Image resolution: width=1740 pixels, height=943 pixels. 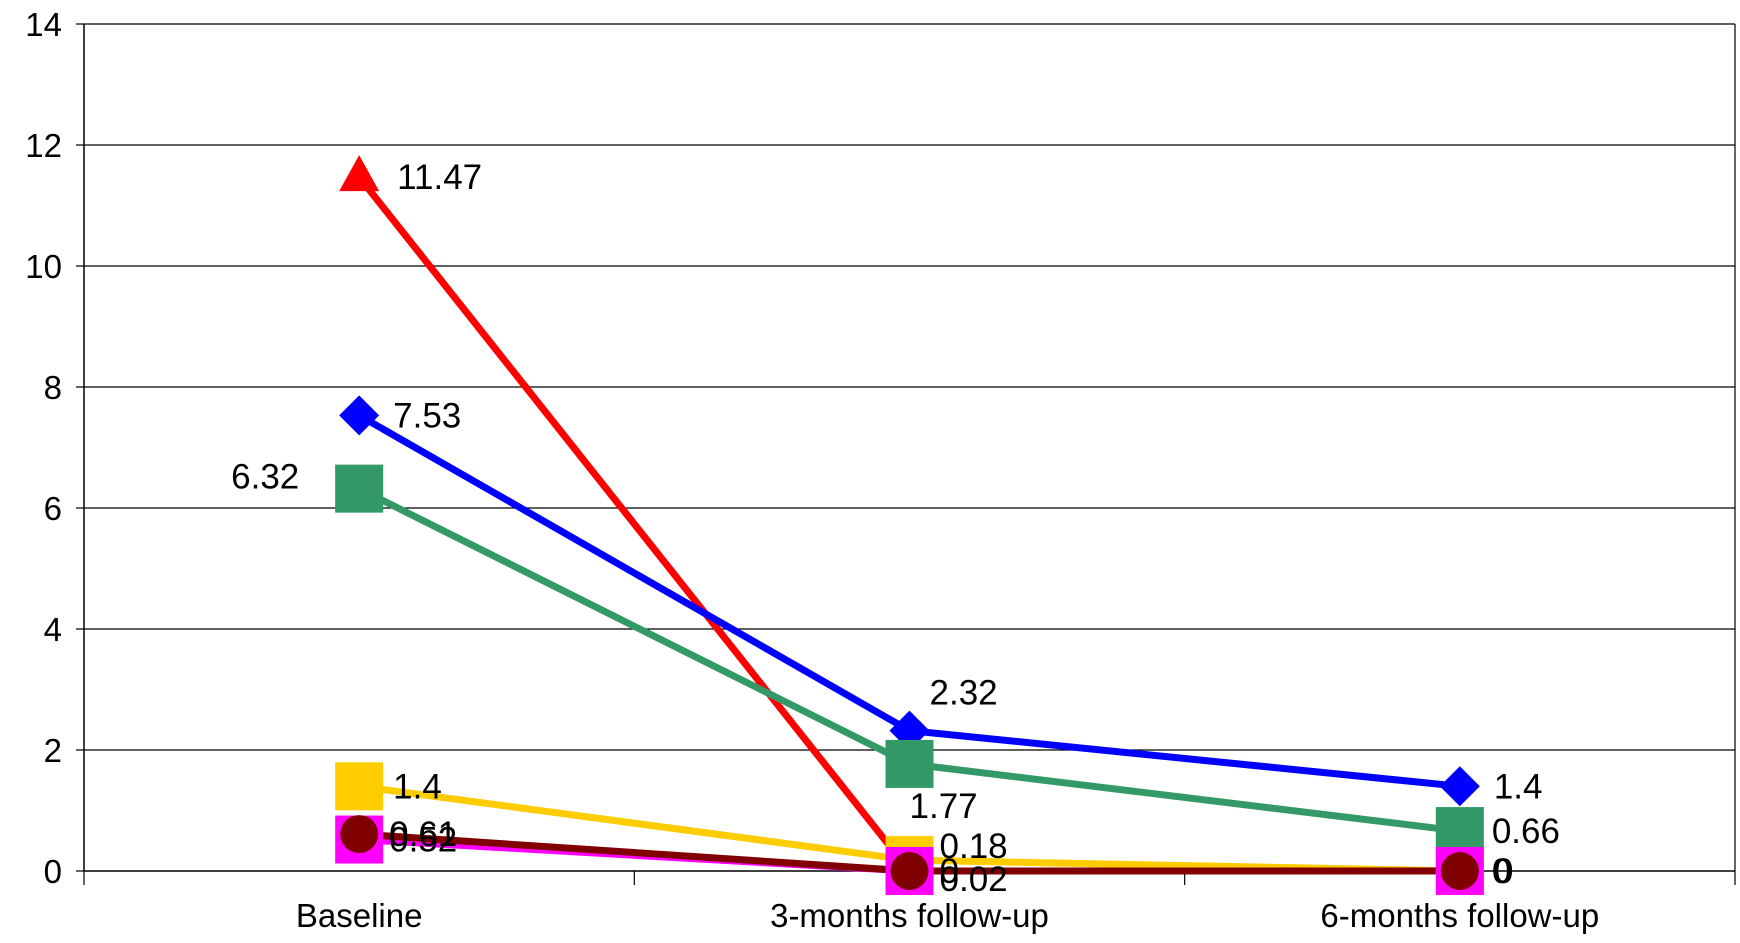 What do you see at coordinates (909, 915) in the screenshot?
I see `x-tick-label: 3-months follow-up` at bounding box center [909, 915].